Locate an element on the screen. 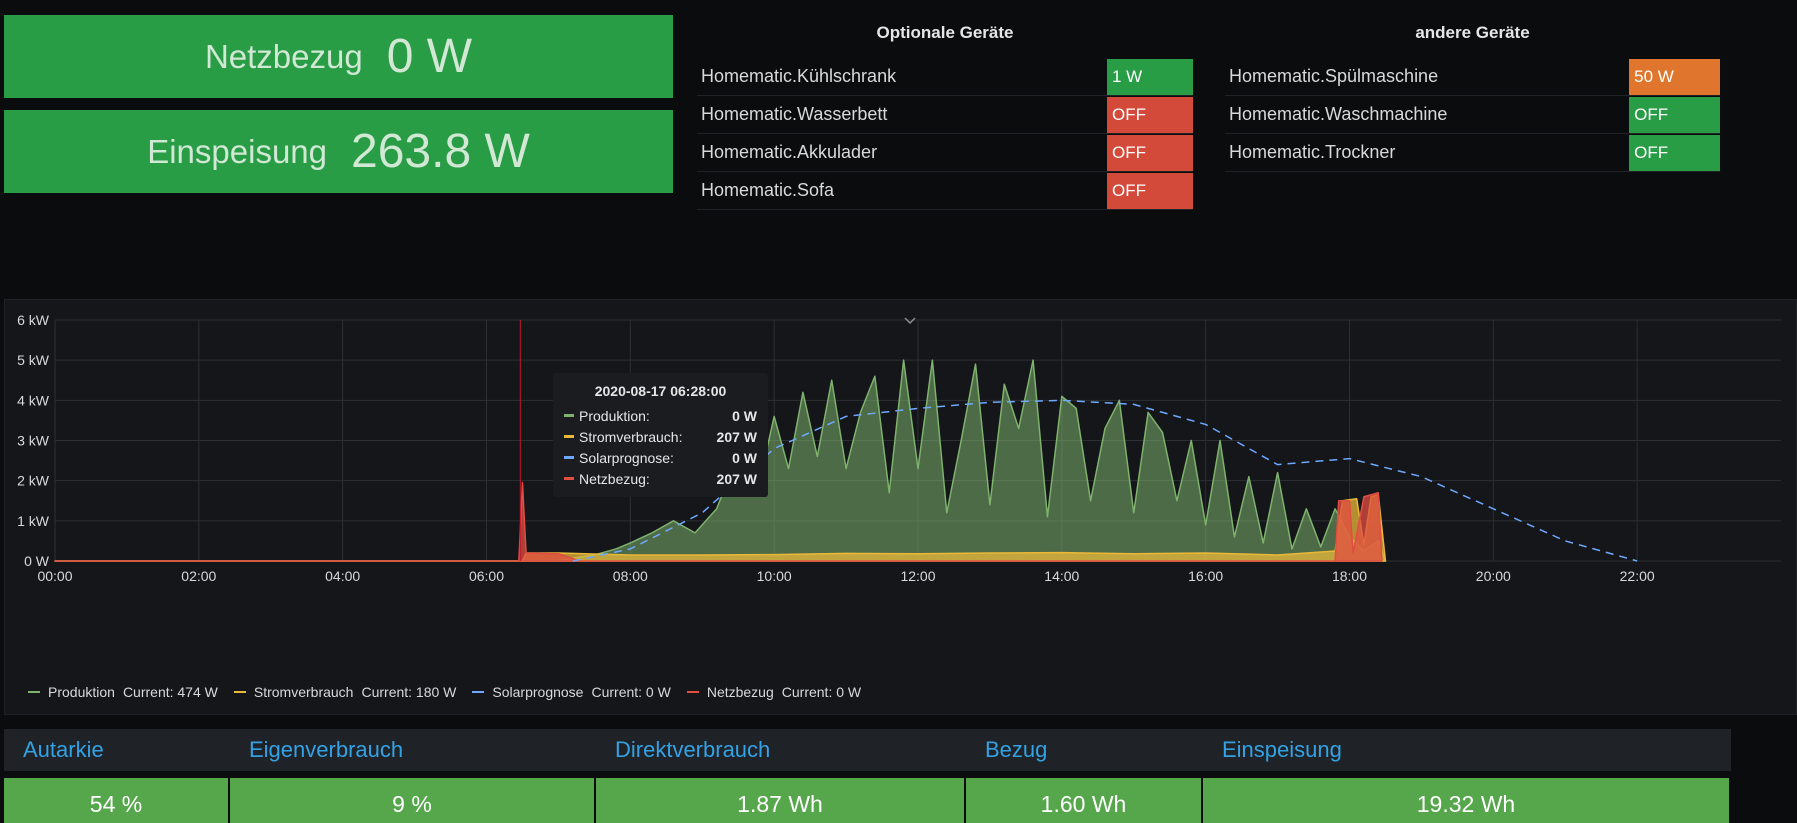 The height and width of the screenshot is (823, 1797). legend-item: Stromverbrauch Current: 180 W is located at coordinates (345, 692).